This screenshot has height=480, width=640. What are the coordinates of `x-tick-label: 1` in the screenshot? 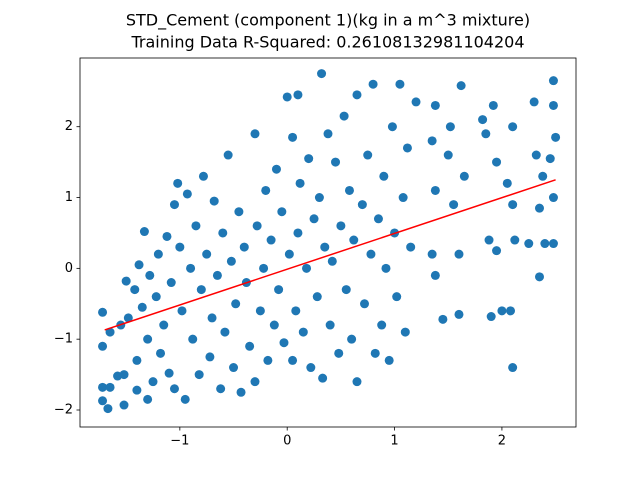 It's located at (394, 441).